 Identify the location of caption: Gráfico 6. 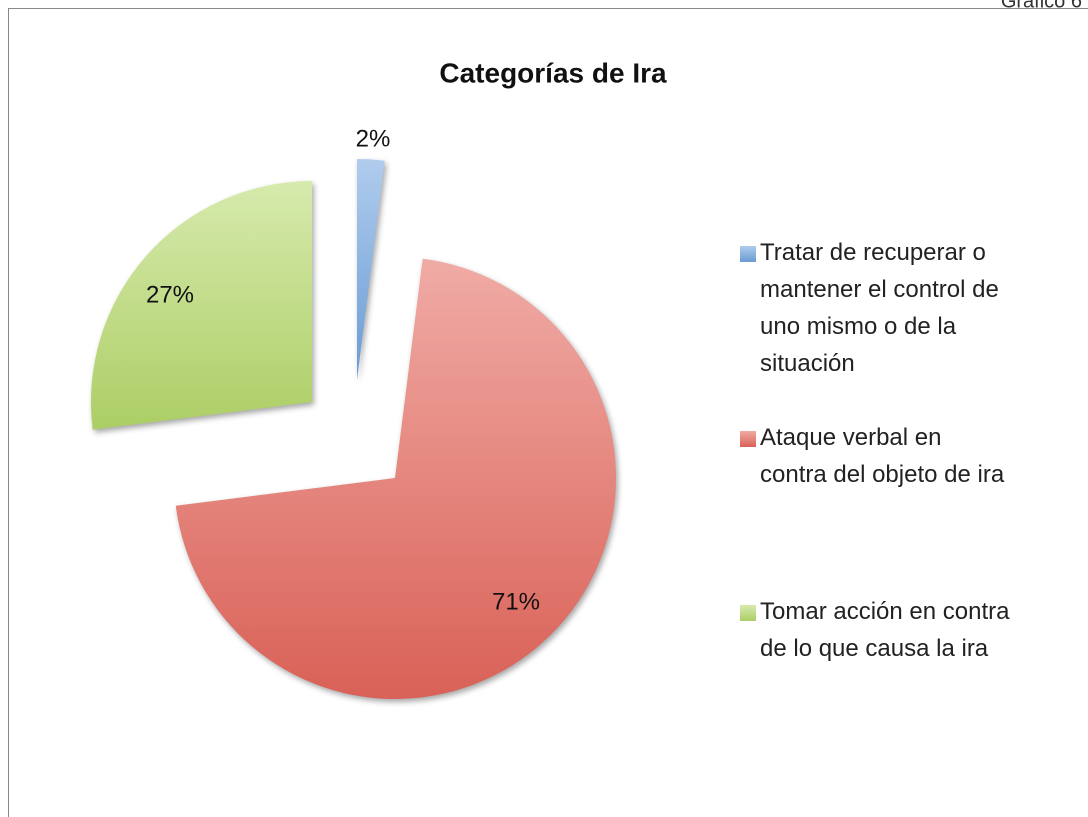
(1041, 6).